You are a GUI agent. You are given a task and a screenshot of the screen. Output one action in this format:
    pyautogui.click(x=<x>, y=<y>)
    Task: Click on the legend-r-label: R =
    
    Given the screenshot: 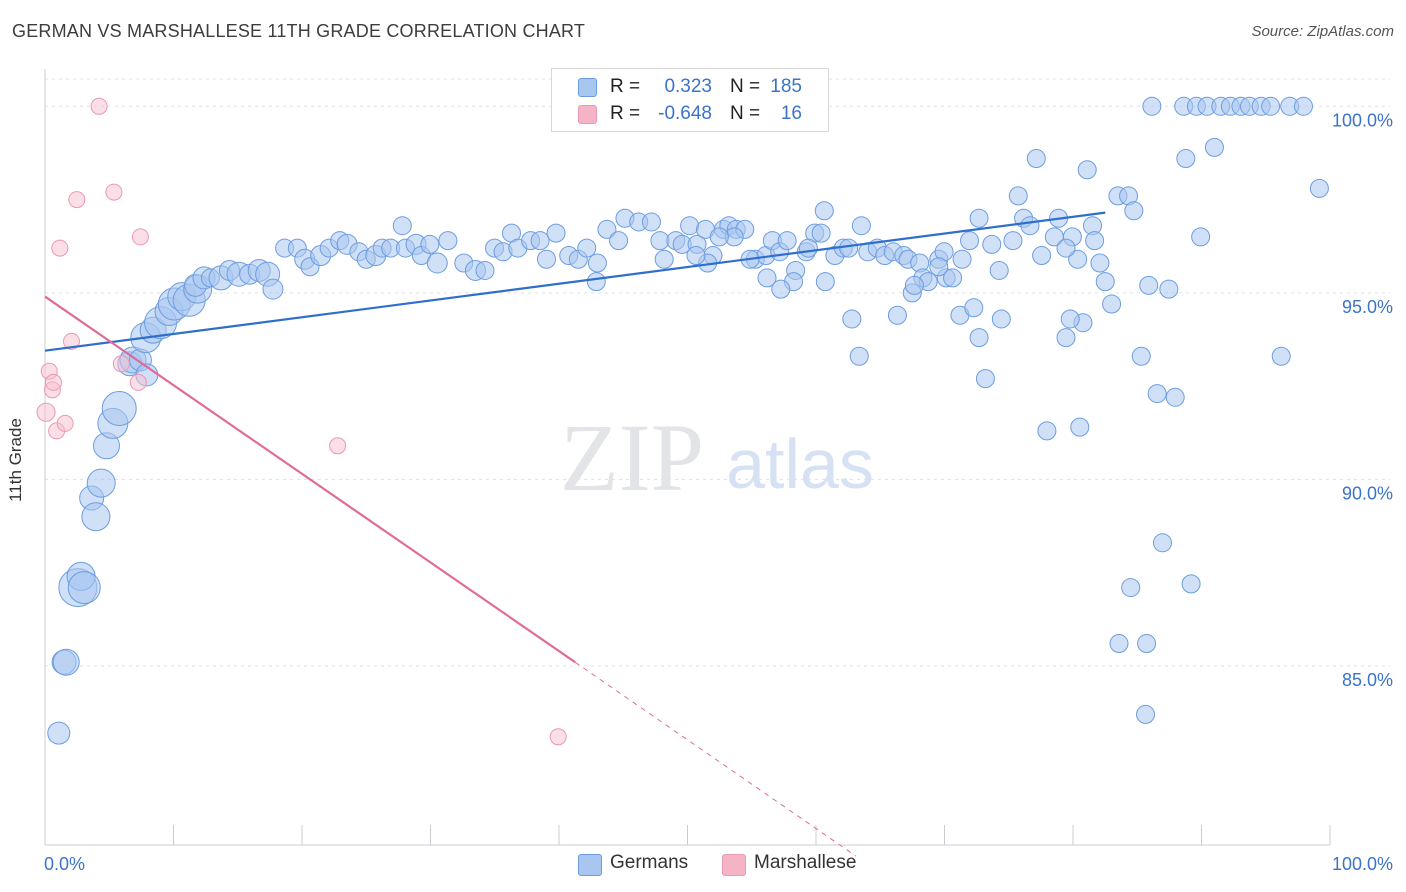 What is the action you would take?
    pyautogui.click(x=625, y=86)
    